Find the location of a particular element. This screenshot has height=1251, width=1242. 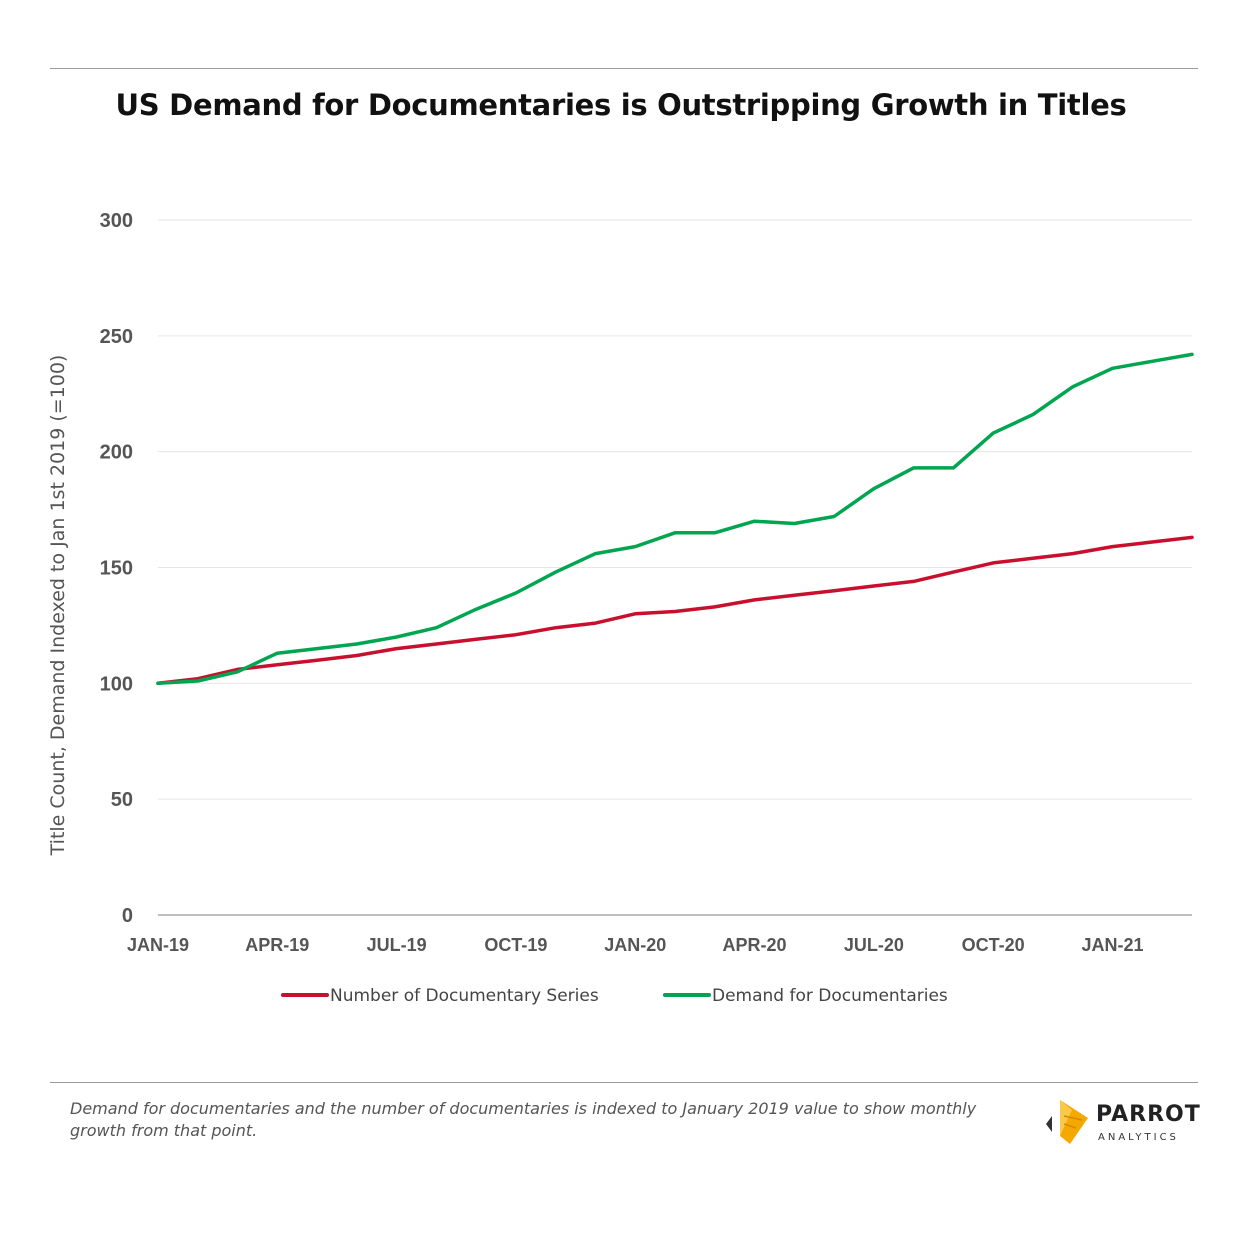

brand-subtitle: ANALYTICS is located at coordinates (1138, 1137).